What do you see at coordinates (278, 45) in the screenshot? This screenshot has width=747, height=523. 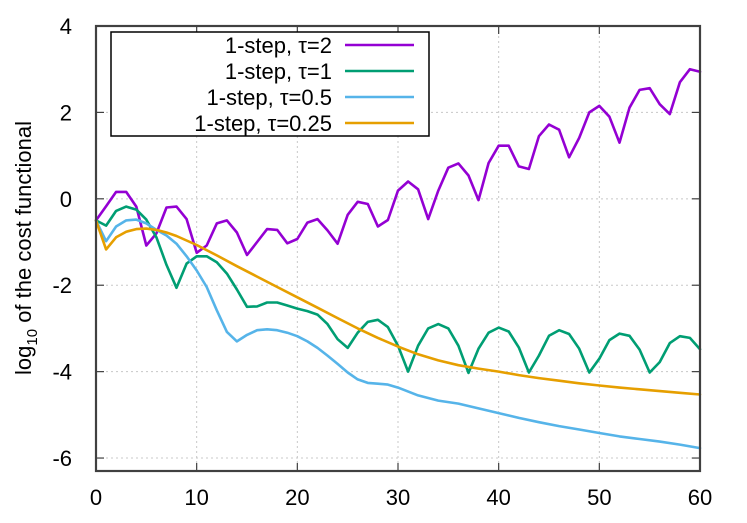 I see `legend-label-0: 1-step, τ=2` at bounding box center [278, 45].